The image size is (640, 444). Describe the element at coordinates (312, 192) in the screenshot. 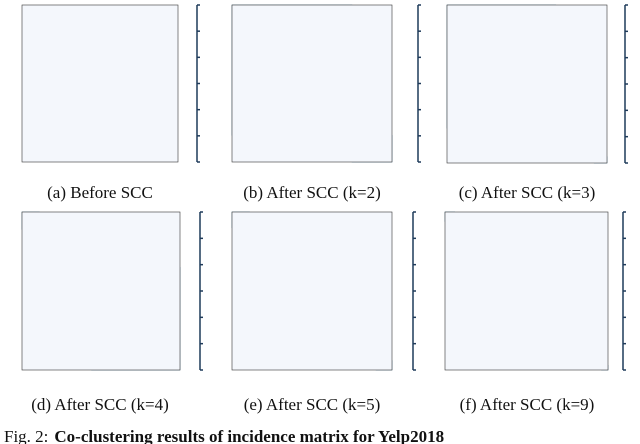

I see `caption: (b) After SCC (k=2)` at that location.